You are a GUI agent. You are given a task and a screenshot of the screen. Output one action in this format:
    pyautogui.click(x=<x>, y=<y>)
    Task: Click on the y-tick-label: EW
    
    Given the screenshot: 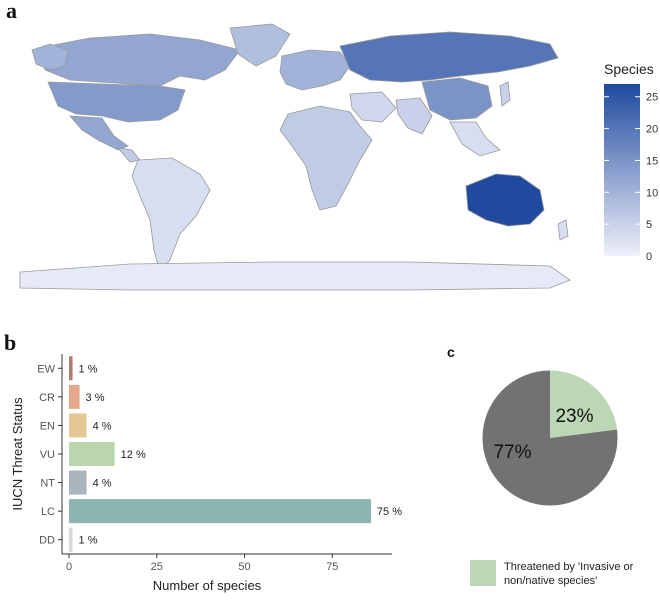 What is the action you would take?
    pyautogui.click(x=46, y=369)
    